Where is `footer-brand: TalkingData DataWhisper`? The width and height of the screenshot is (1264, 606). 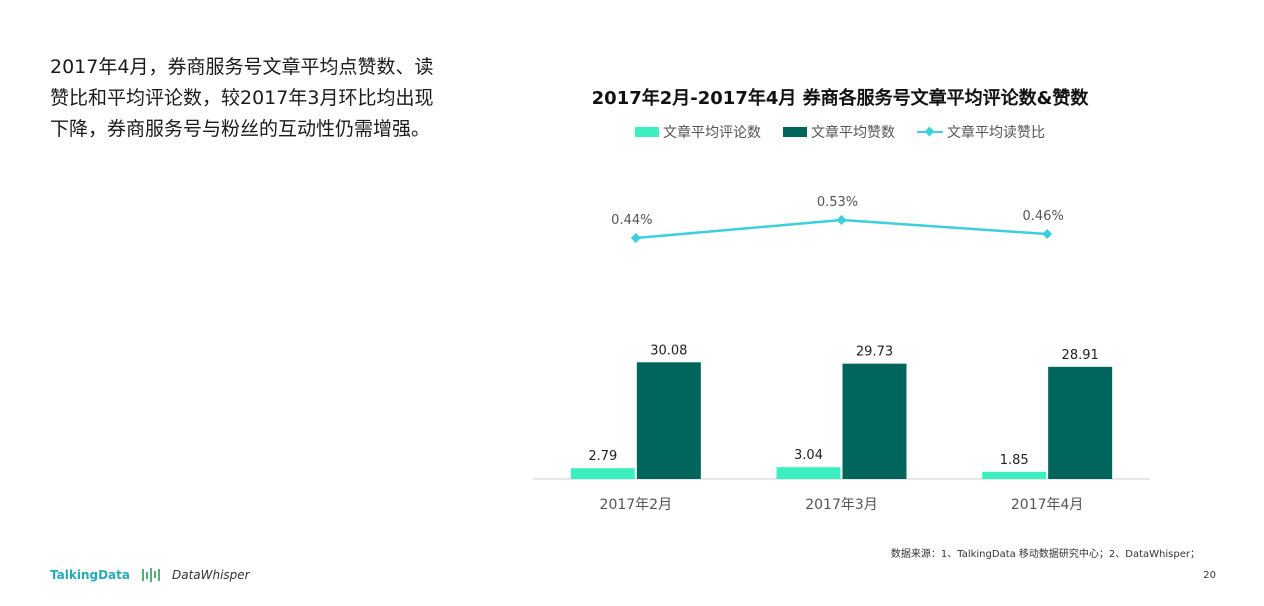
footer-brand: TalkingData DataWhisper is located at coordinates (150, 575).